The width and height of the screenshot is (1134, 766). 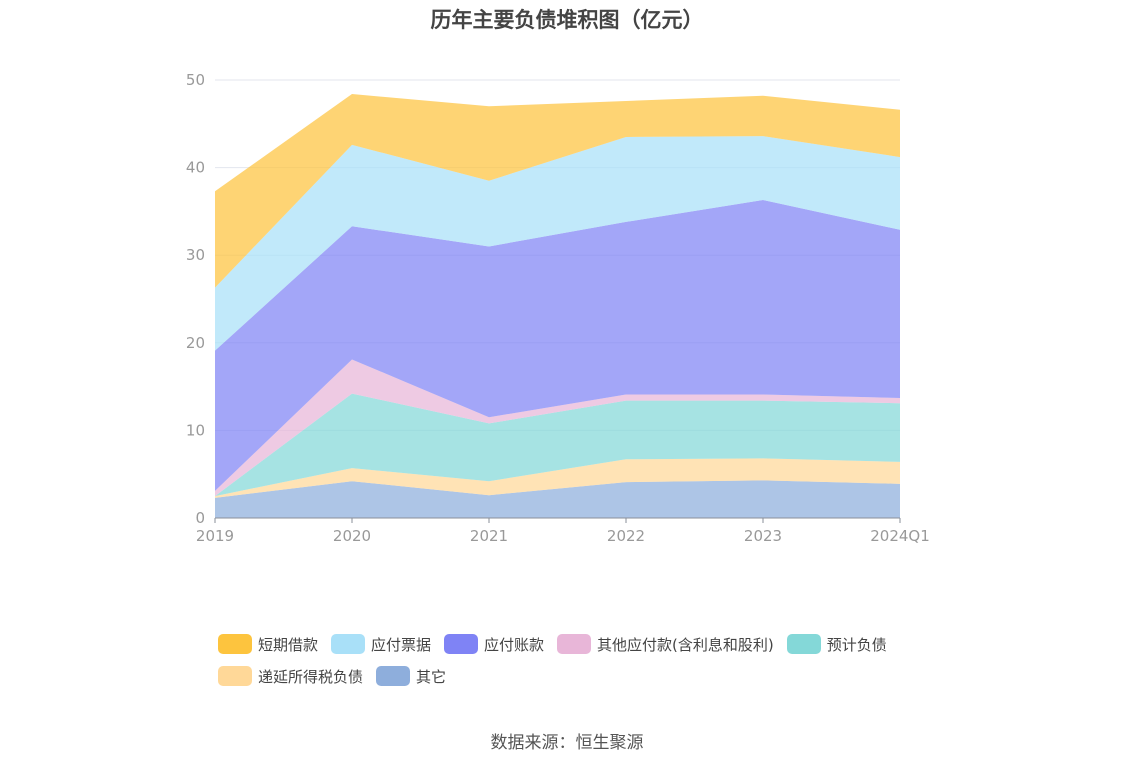 What do you see at coordinates (489, 536) in the screenshot?
I see `x-tick-label: 2021` at bounding box center [489, 536].